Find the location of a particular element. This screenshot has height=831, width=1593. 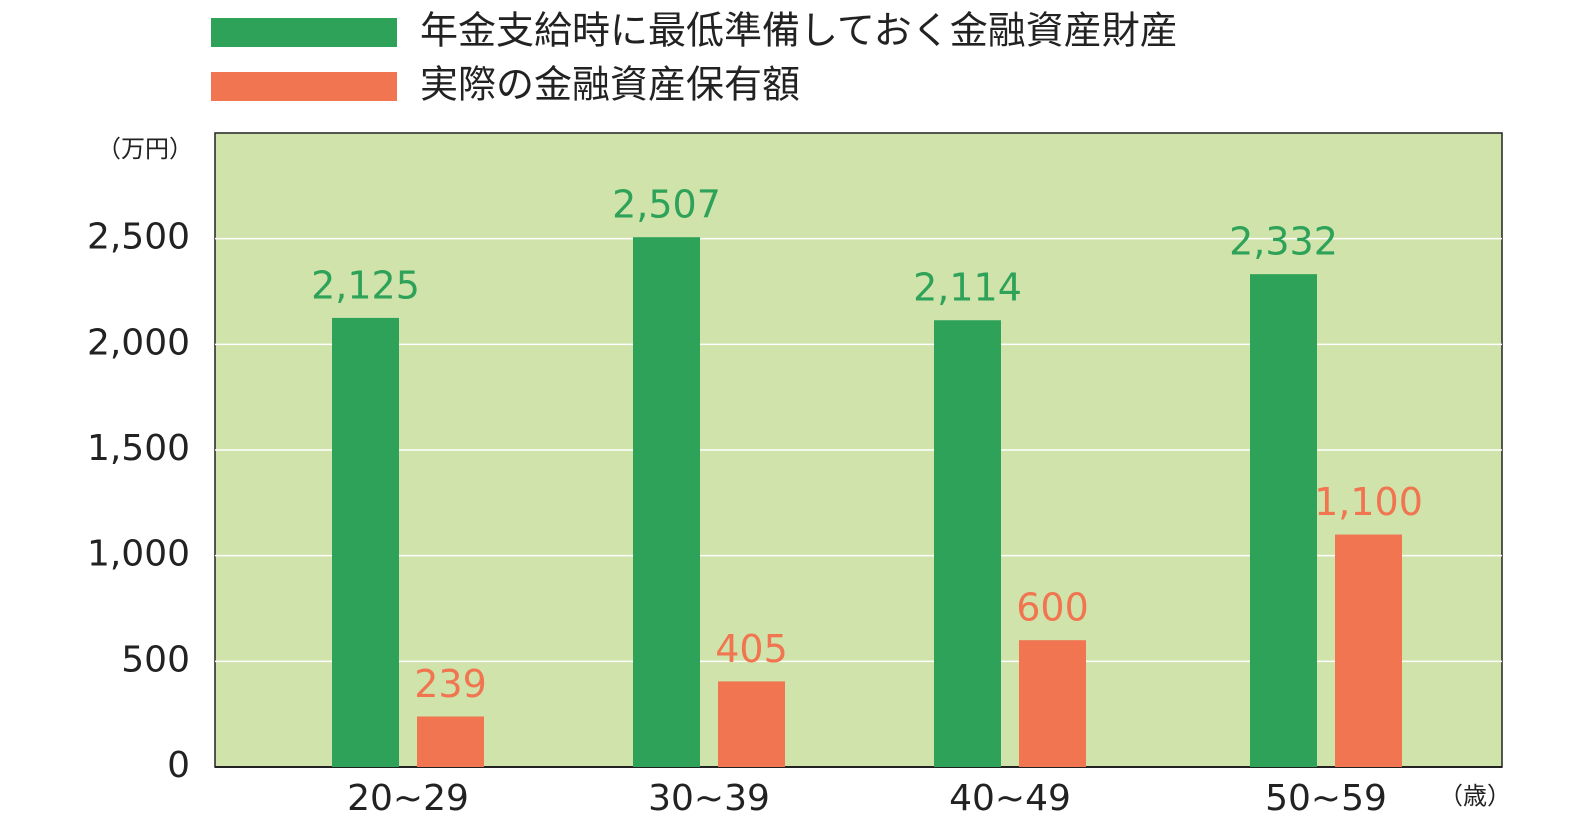

value-label: 1,100 is located at coordinates (1368, 502).